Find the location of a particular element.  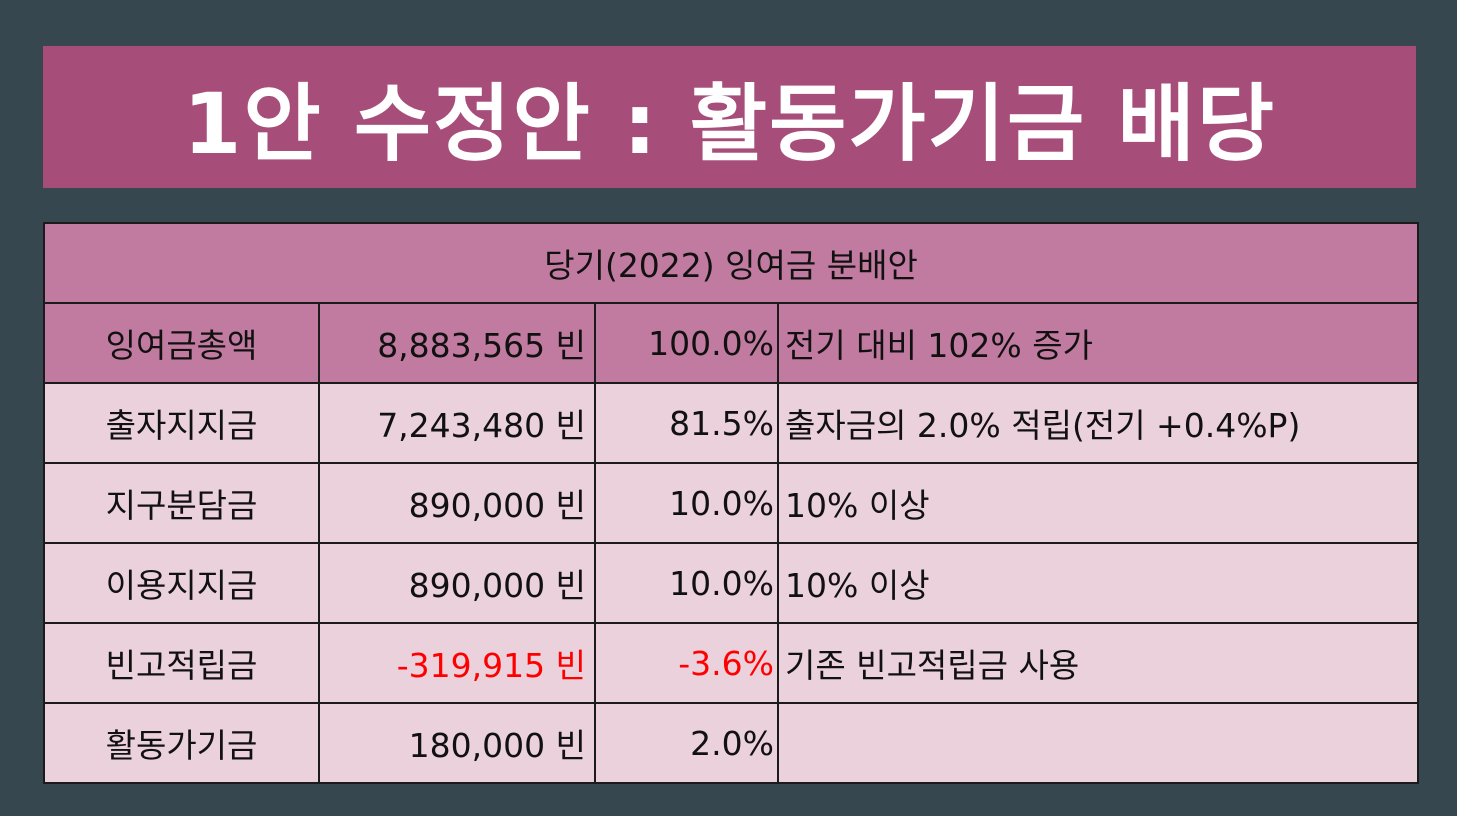

row-name: 활동가기금 is located at coordinates (181, 743).